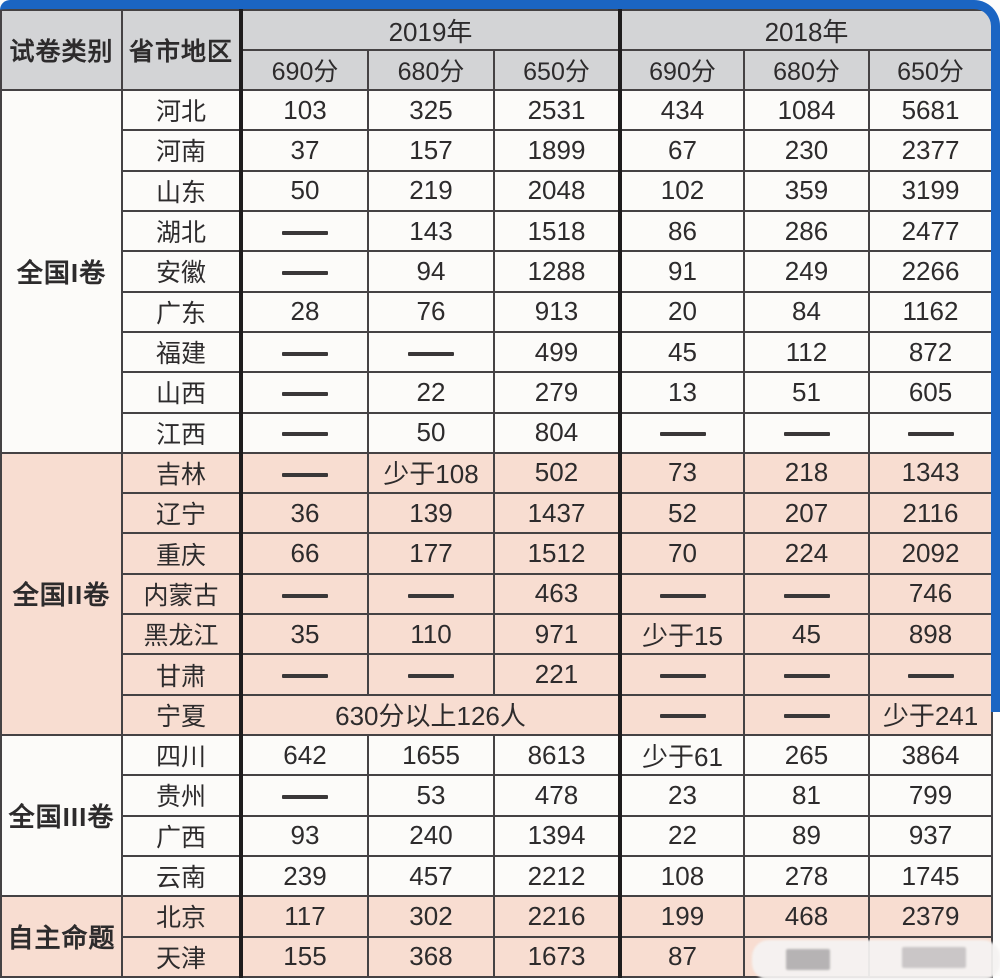 Image resolution: width=1000 pixels, height=980 pixels. Describe the element at coordinates (497, 352) in the screenshot. I see `table-row: 福建 499 45 112 872` at that location.